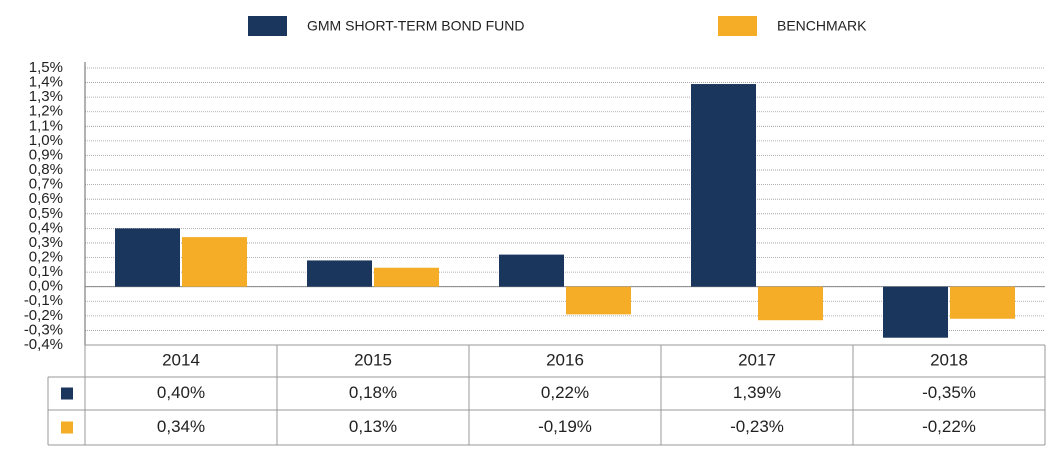  I want to click on x-tick-label: 2017, so click(757, 359).